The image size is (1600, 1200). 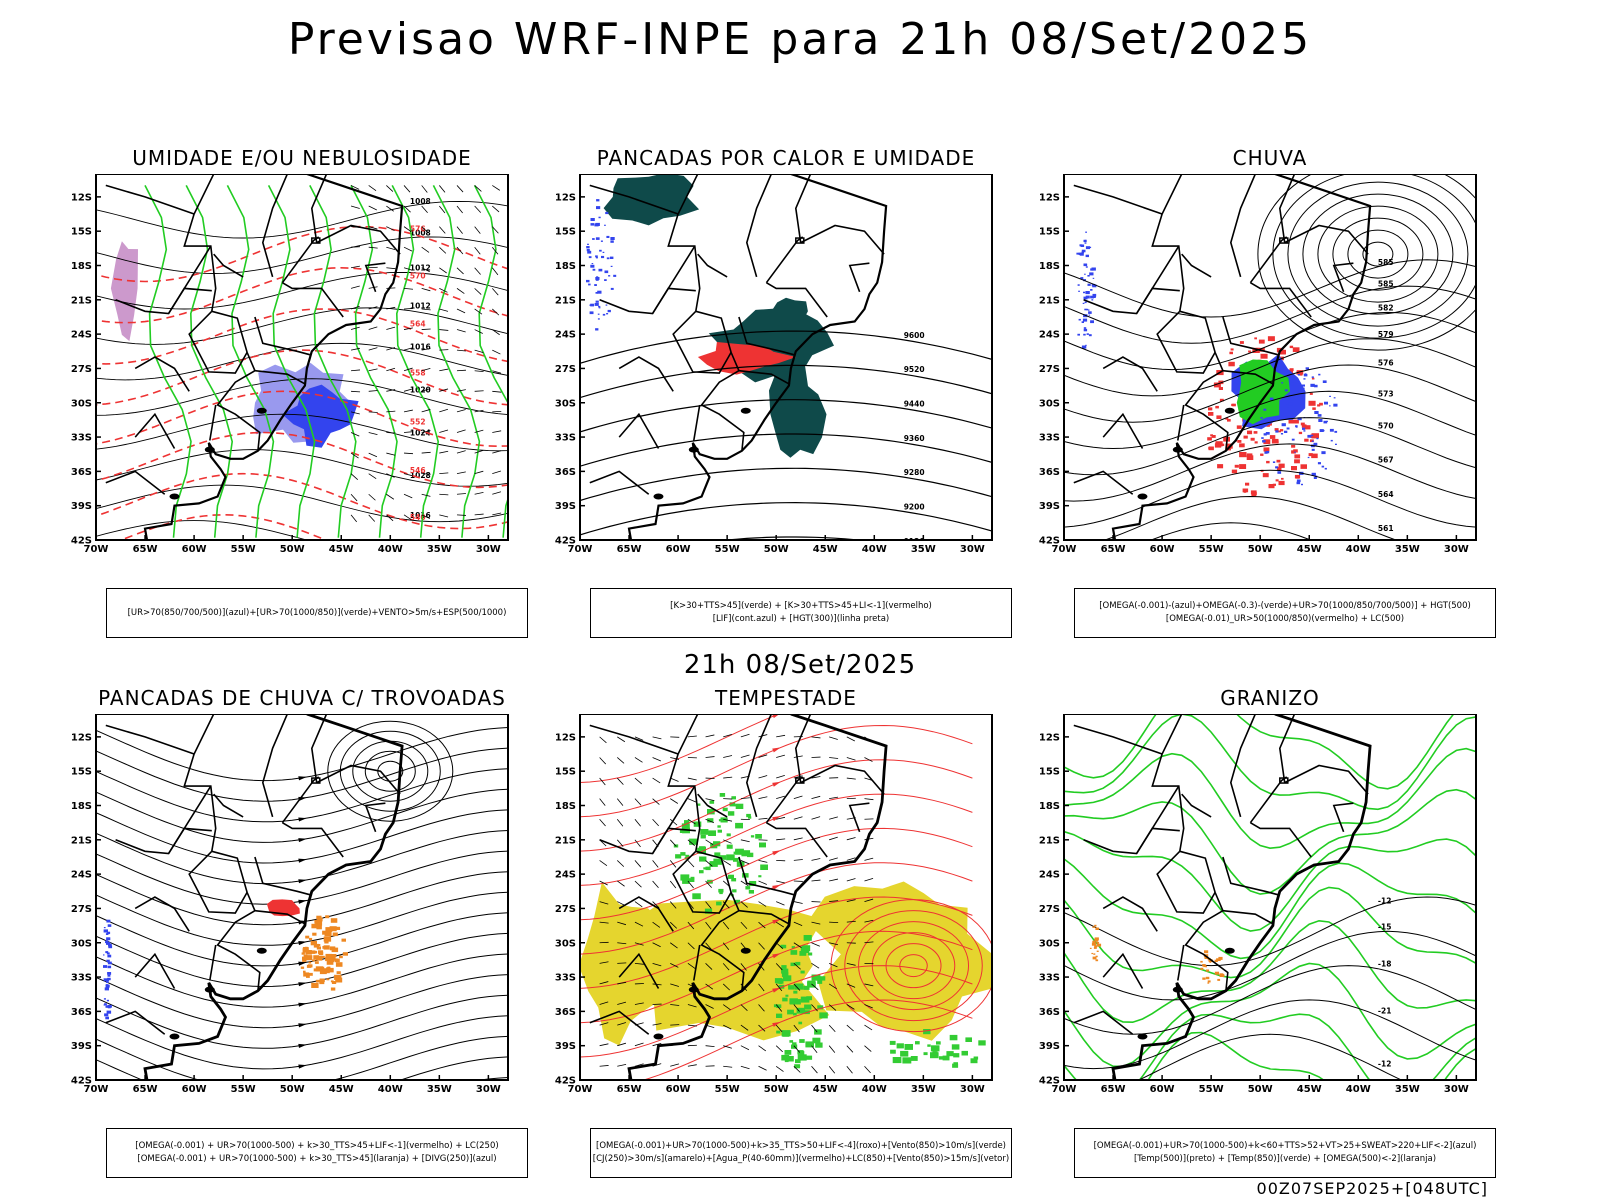 What do you see at coordinates (390, 771) in the screenshot?
I see `high-pressure-stream` at bounding box center [390, 771].